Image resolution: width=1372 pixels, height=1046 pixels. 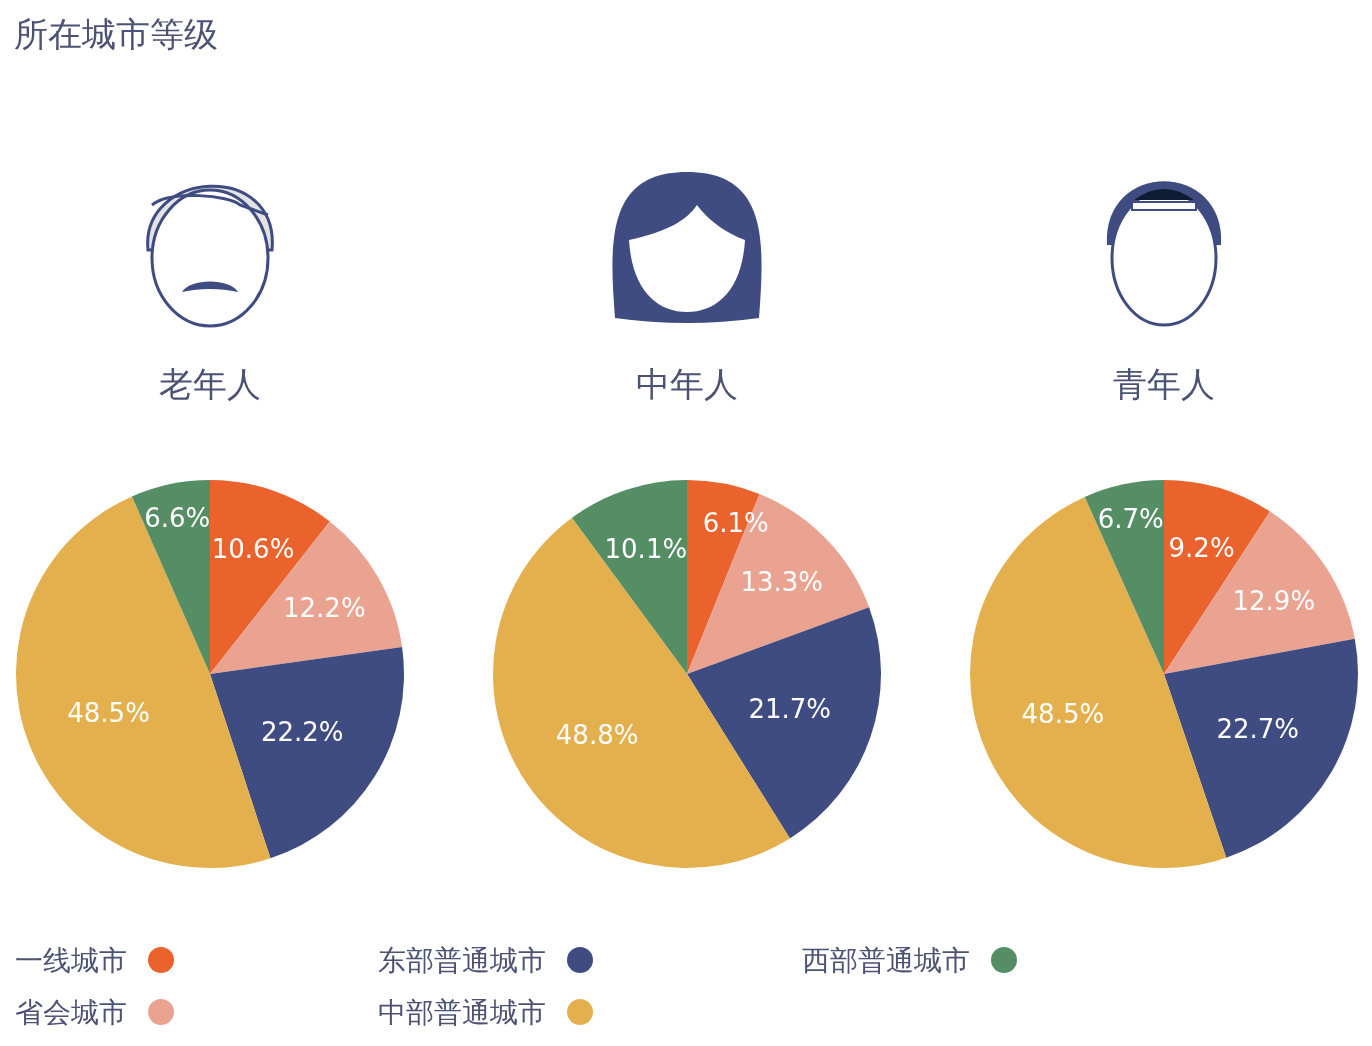 I want to click on legend-label: 一线城市, so click(x=71, y=960).